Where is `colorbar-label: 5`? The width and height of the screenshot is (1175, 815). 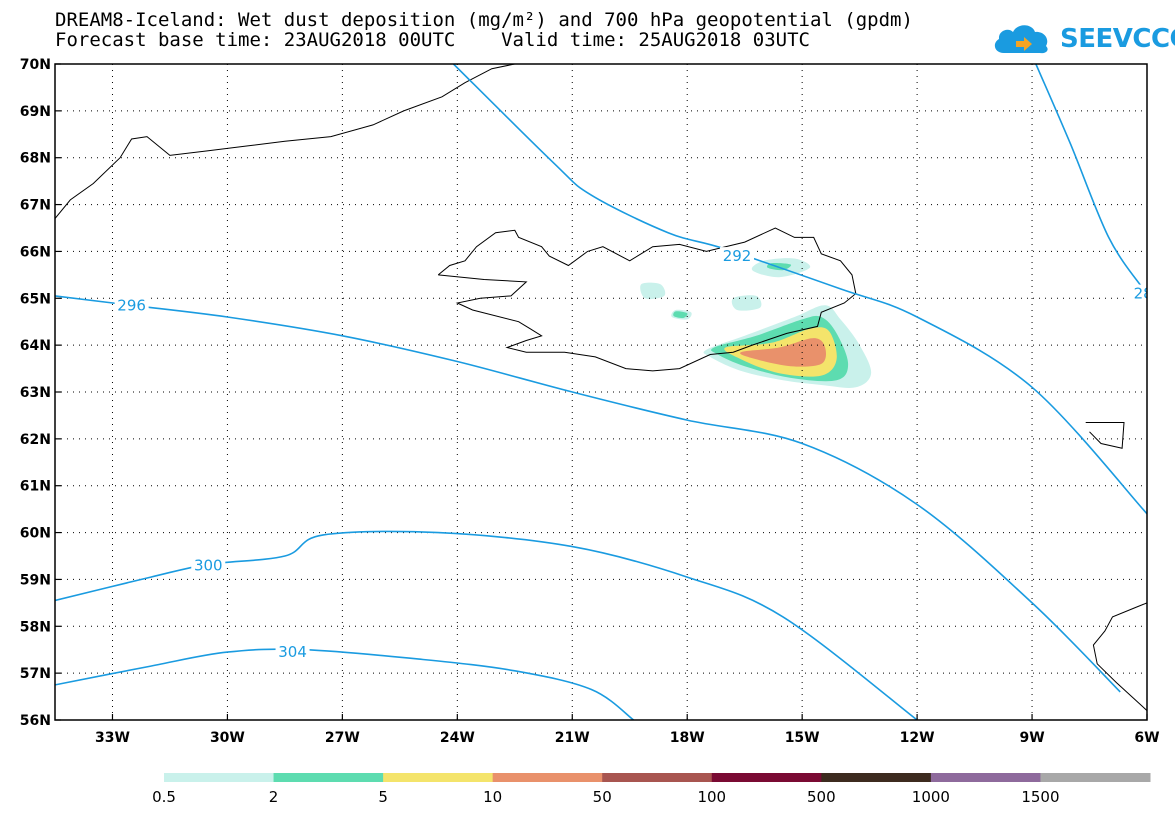
colorbar-label: 5 is located at coordinates (383, 797).